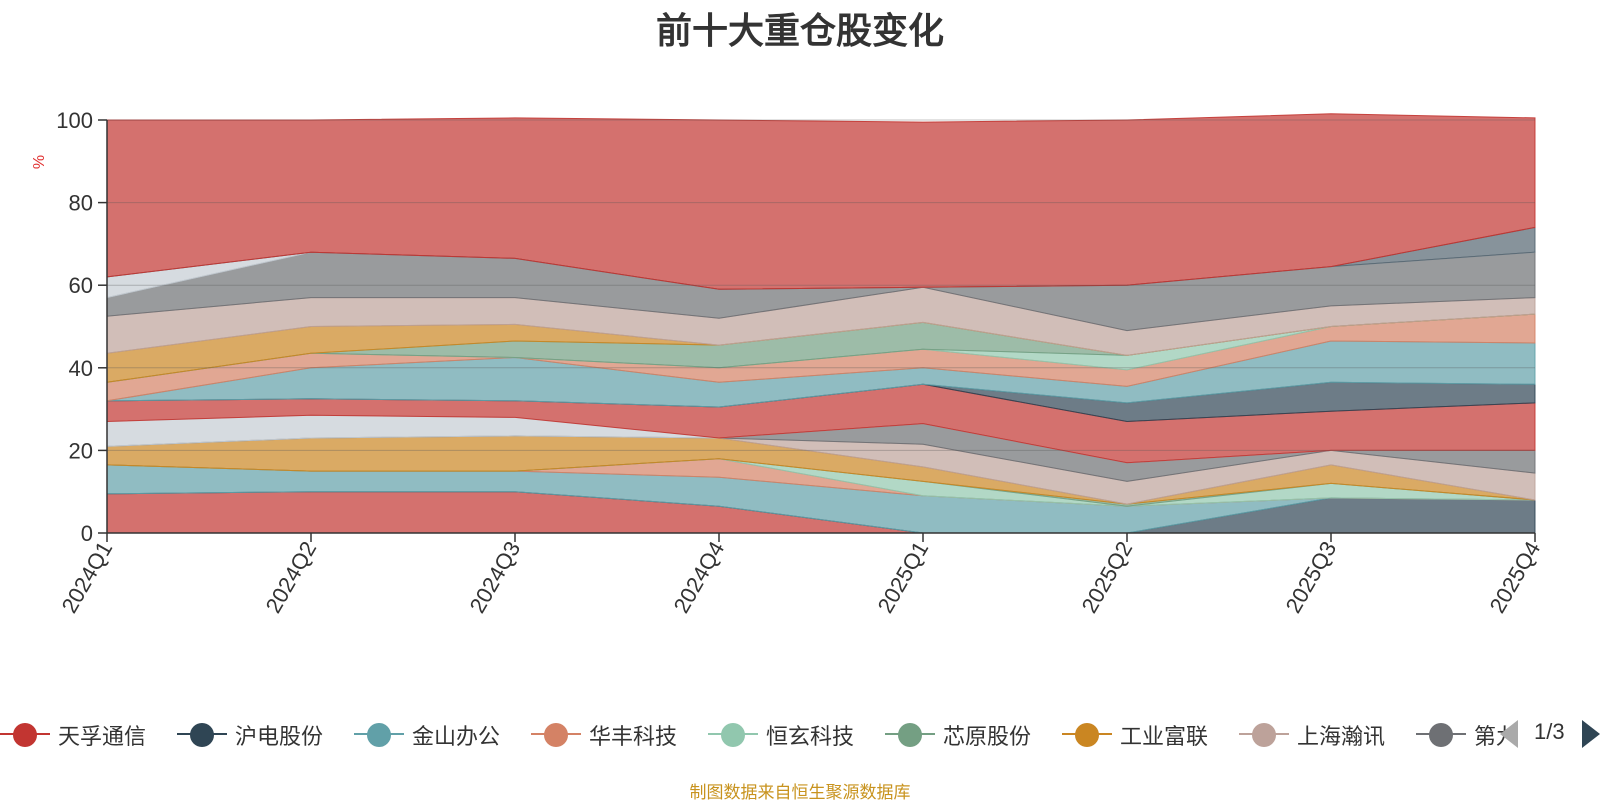  I want to click on y-tick-label-3: 60, so click(81, 285).